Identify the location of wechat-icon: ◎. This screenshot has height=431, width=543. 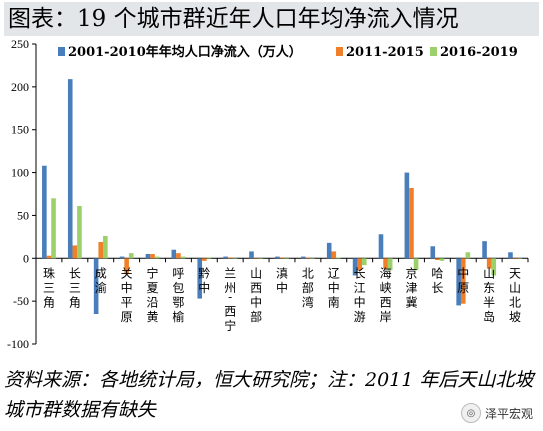
(470, 413).